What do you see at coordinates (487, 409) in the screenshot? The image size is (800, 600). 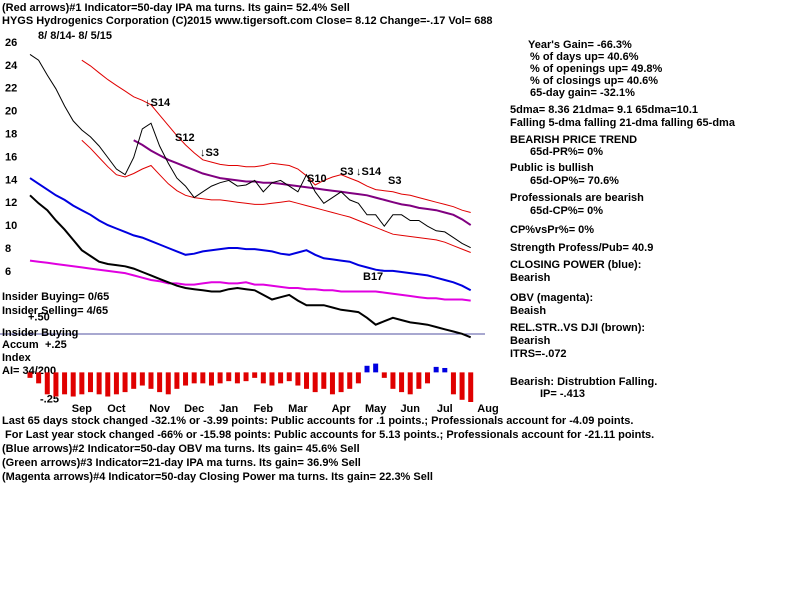 I see `x-tick-label: Aug` at bounding box center [487, 409].